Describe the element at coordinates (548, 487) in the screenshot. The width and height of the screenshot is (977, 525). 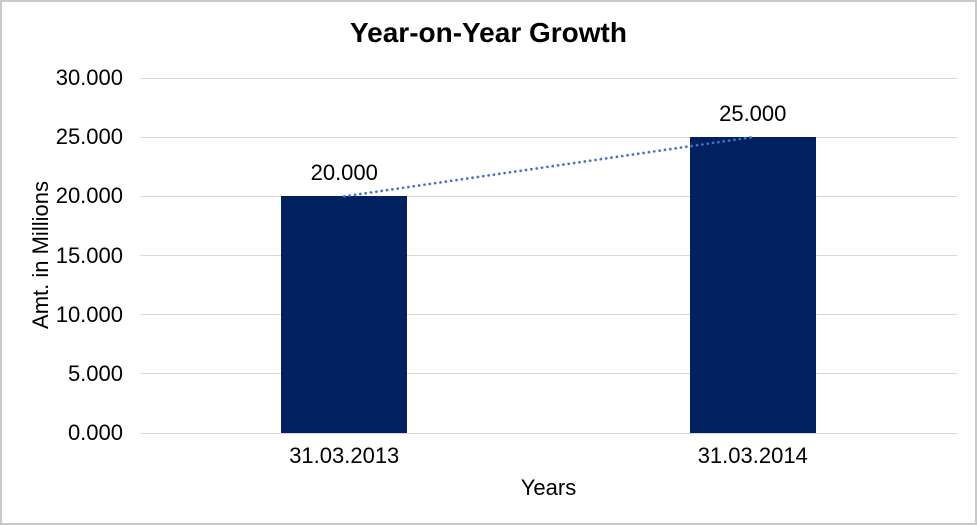
I see `x-axis-title: Years` at that location.